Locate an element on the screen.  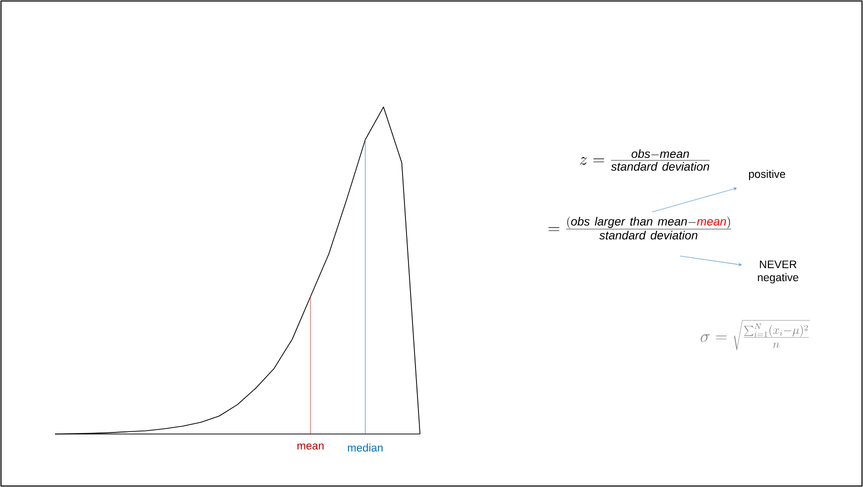
text: $\sigma=\sqrt{\frac{\sum_{i=1}^{N}(x_i-\mu)^2}{n}}$ is located at coordinates (755, 335).